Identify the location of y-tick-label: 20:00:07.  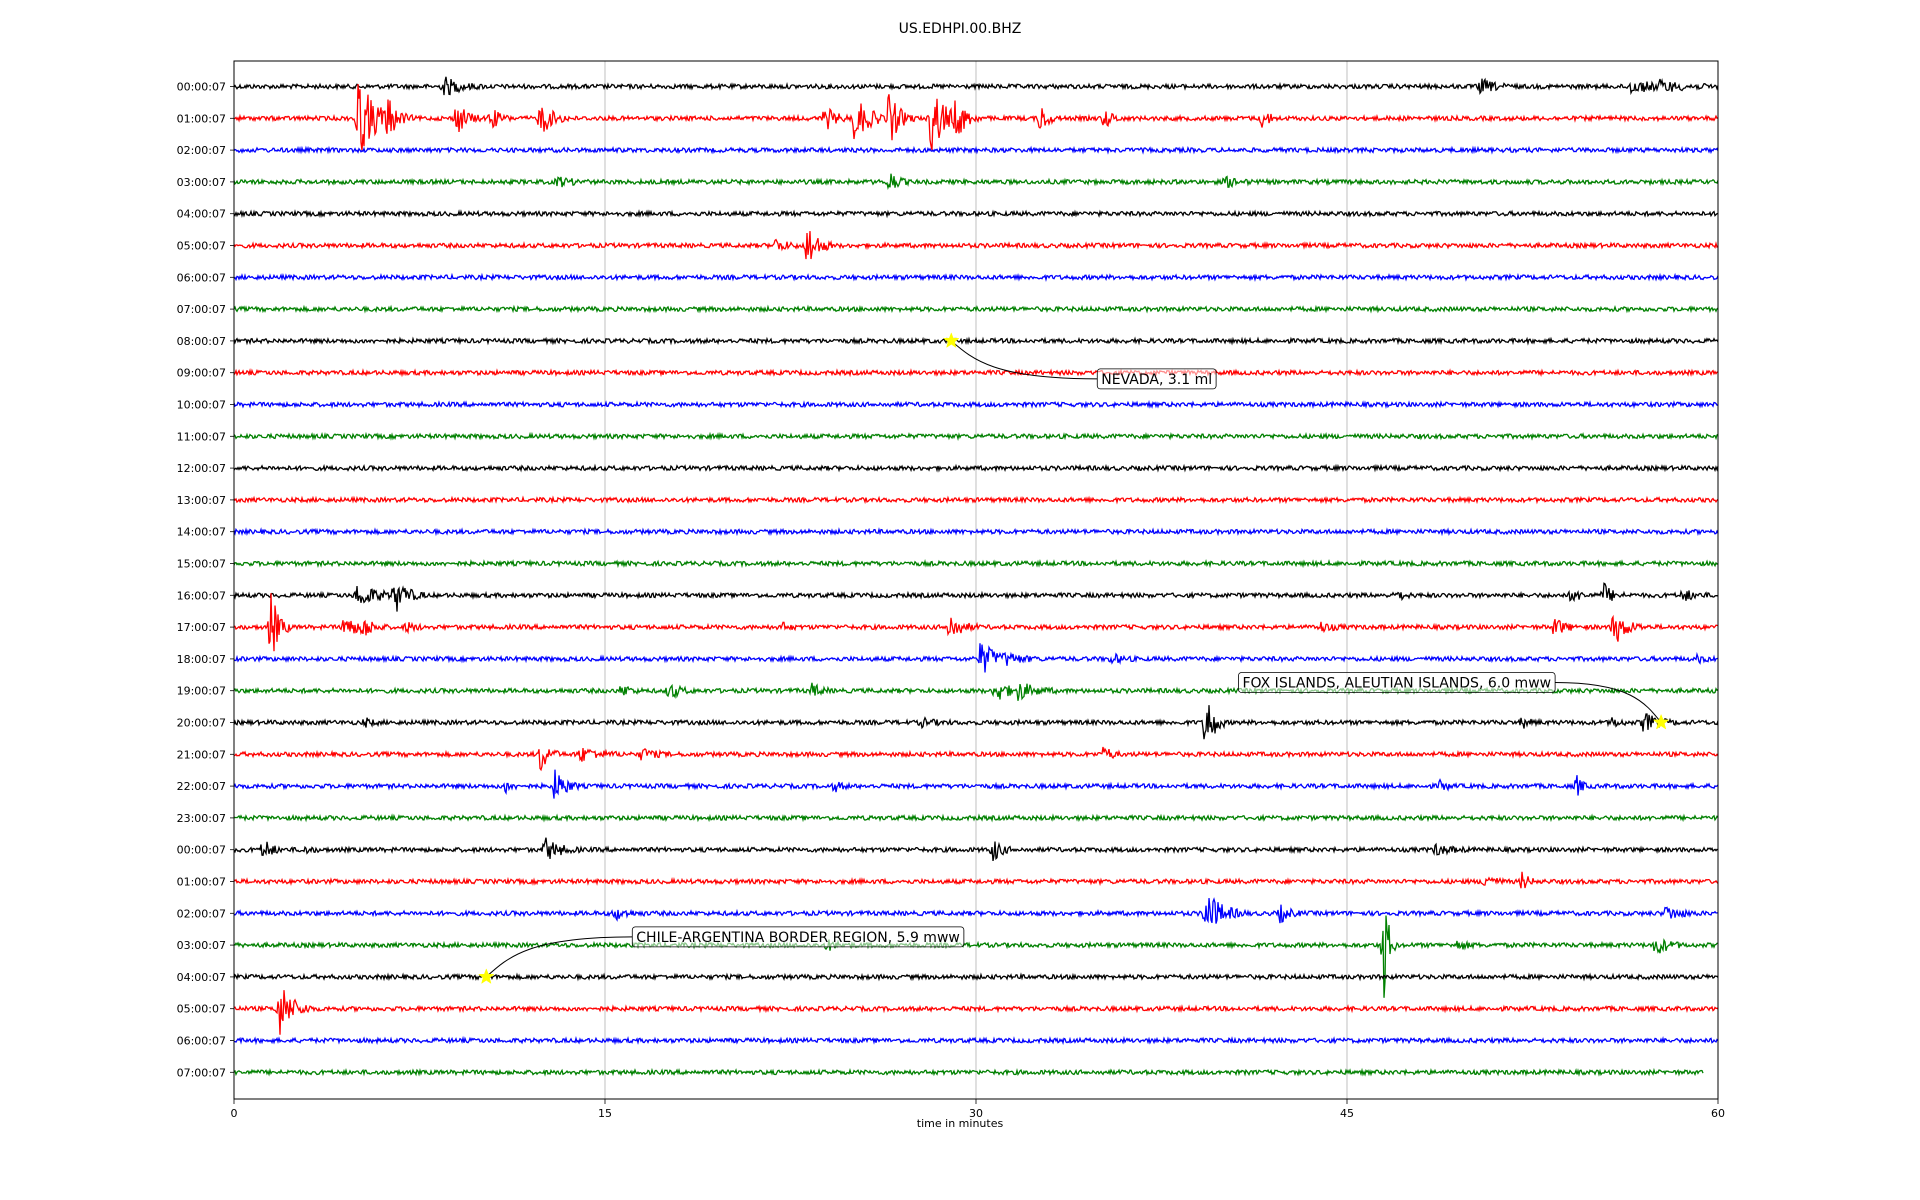
(201, 723).